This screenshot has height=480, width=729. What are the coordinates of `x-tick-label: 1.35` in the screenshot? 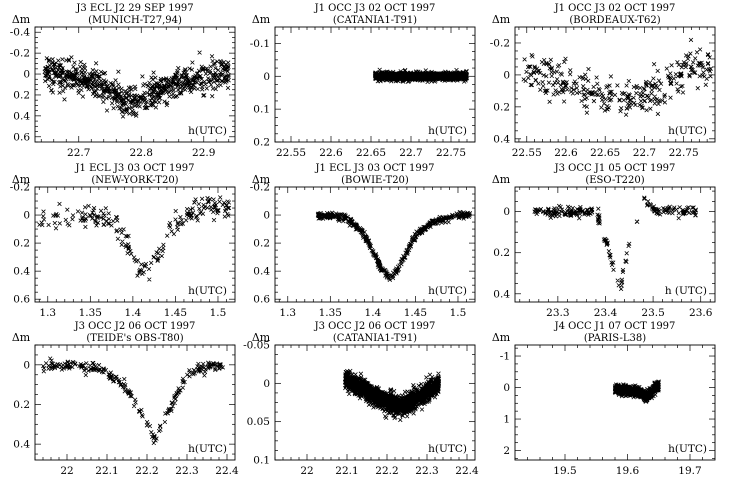 It's located at (330, 313).